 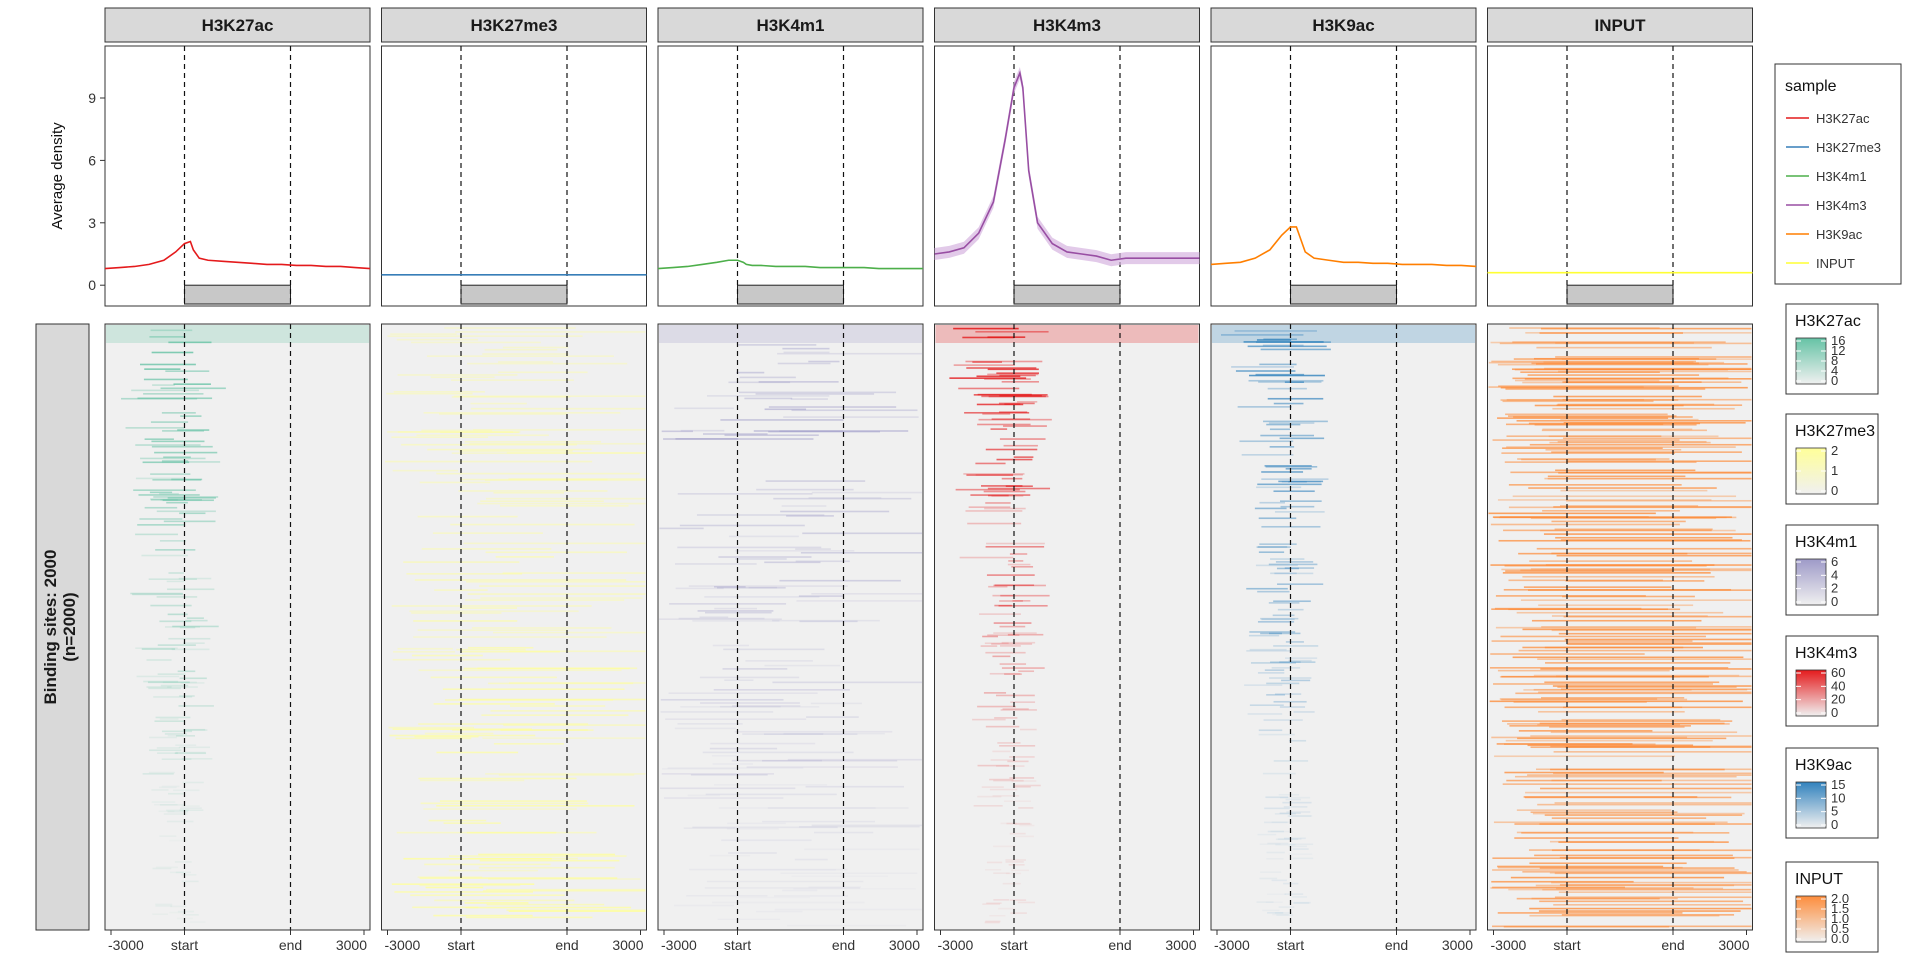 I want to click on heatmap-top-band, so click(x=1343, y=334).